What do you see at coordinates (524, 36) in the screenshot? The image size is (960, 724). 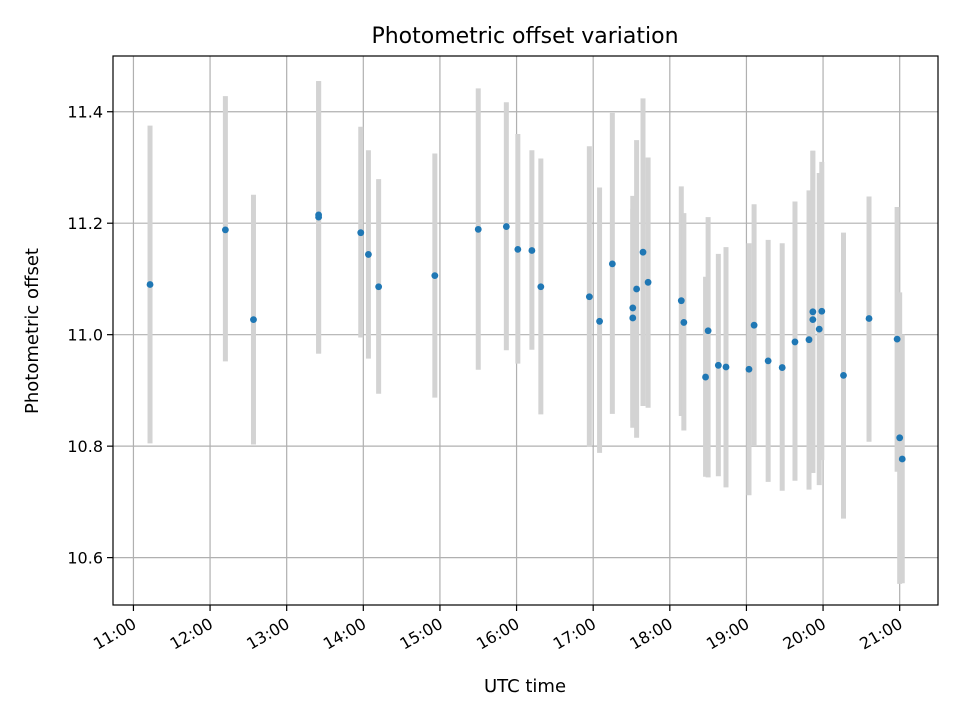 I see `chart-title: Photometric offset variation` at bounding box center [524, 36].